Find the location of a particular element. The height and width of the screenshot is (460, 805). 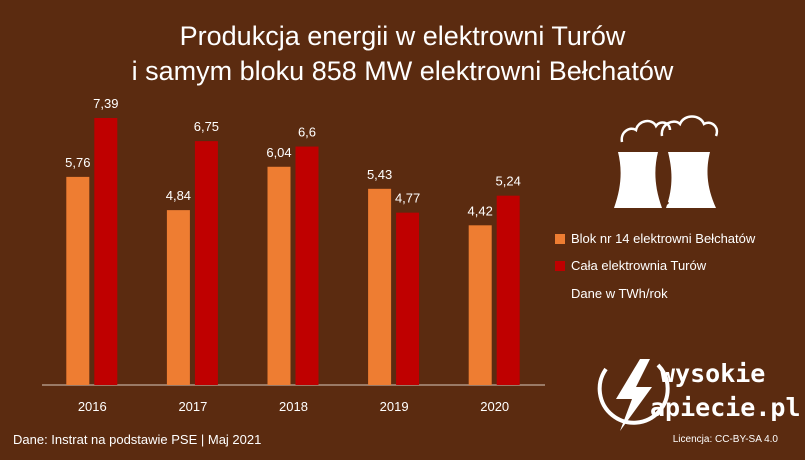

x-tick-label-2018: 2018 is located at coordinates (293, 406).